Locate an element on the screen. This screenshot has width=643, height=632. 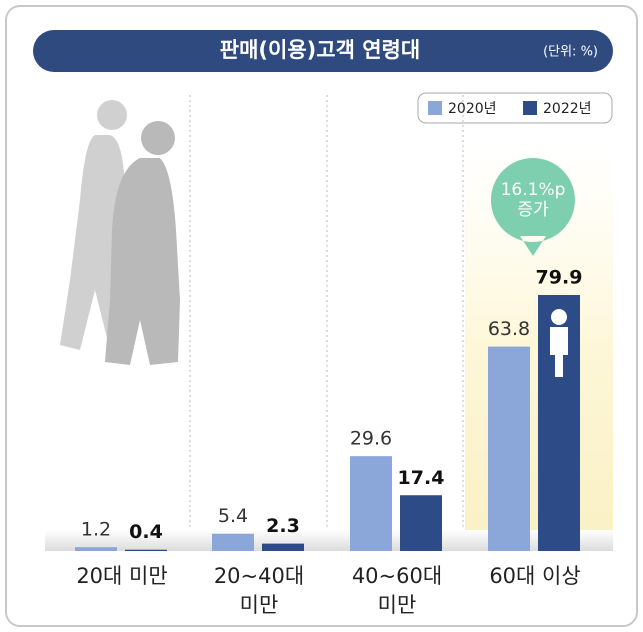
data-label: 17.4 is located at coordinates (421, 478).